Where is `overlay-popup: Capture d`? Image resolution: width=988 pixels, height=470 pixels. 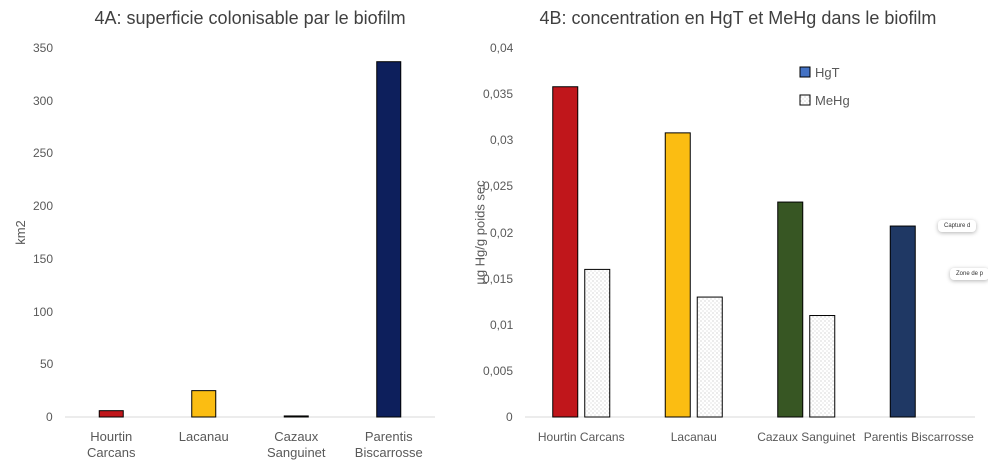 overlay-popup: Capture d is located at coordinates (957, 226).